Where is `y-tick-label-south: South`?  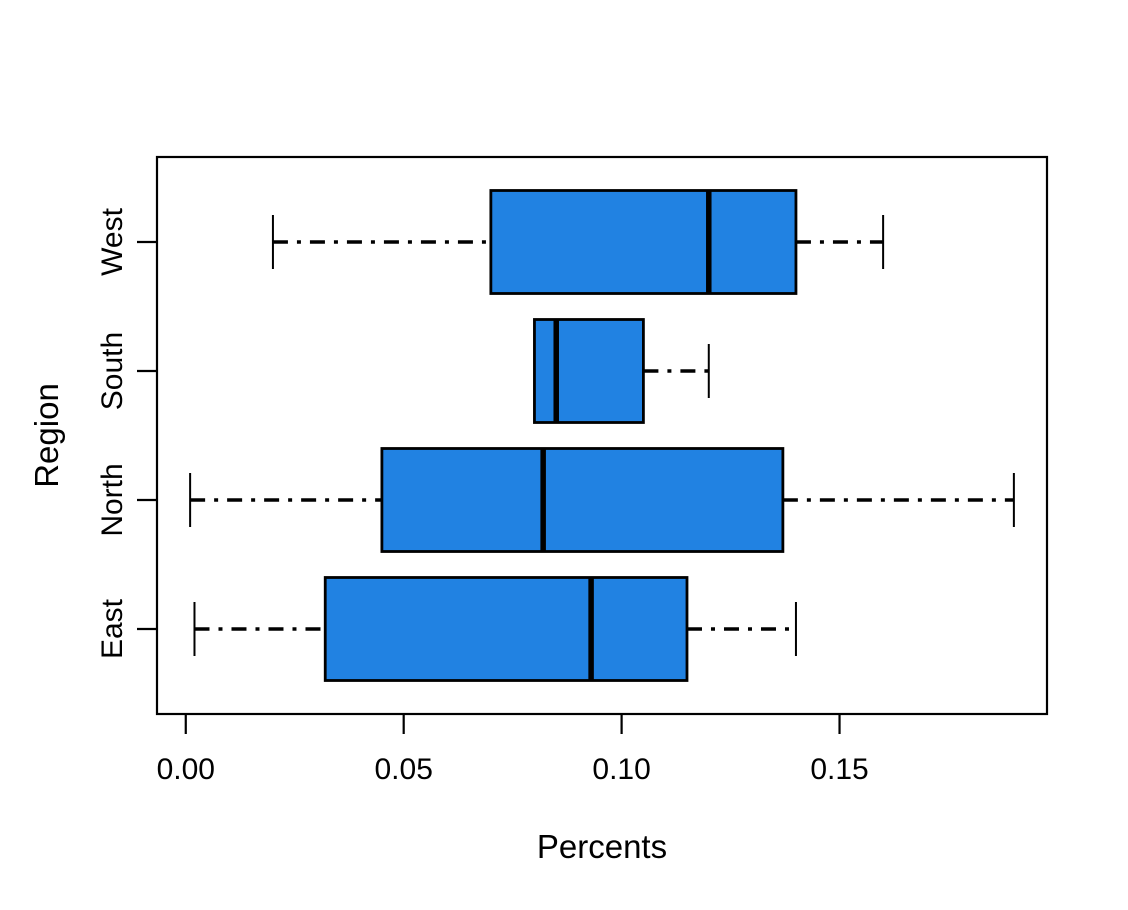 y-tick-label-south: South is located at coordinates (112, 371).